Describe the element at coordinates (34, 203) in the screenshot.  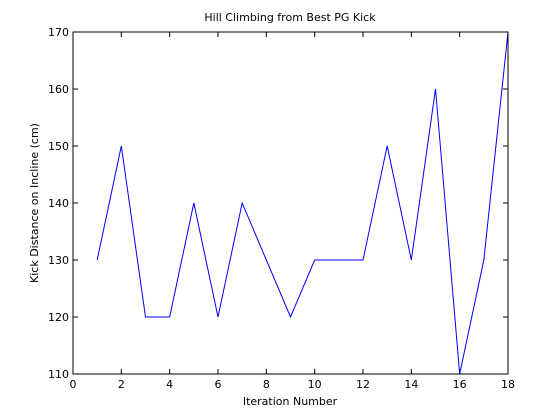
I see `y-axis-label: Kick Distance on Incline (cm)` at that location.